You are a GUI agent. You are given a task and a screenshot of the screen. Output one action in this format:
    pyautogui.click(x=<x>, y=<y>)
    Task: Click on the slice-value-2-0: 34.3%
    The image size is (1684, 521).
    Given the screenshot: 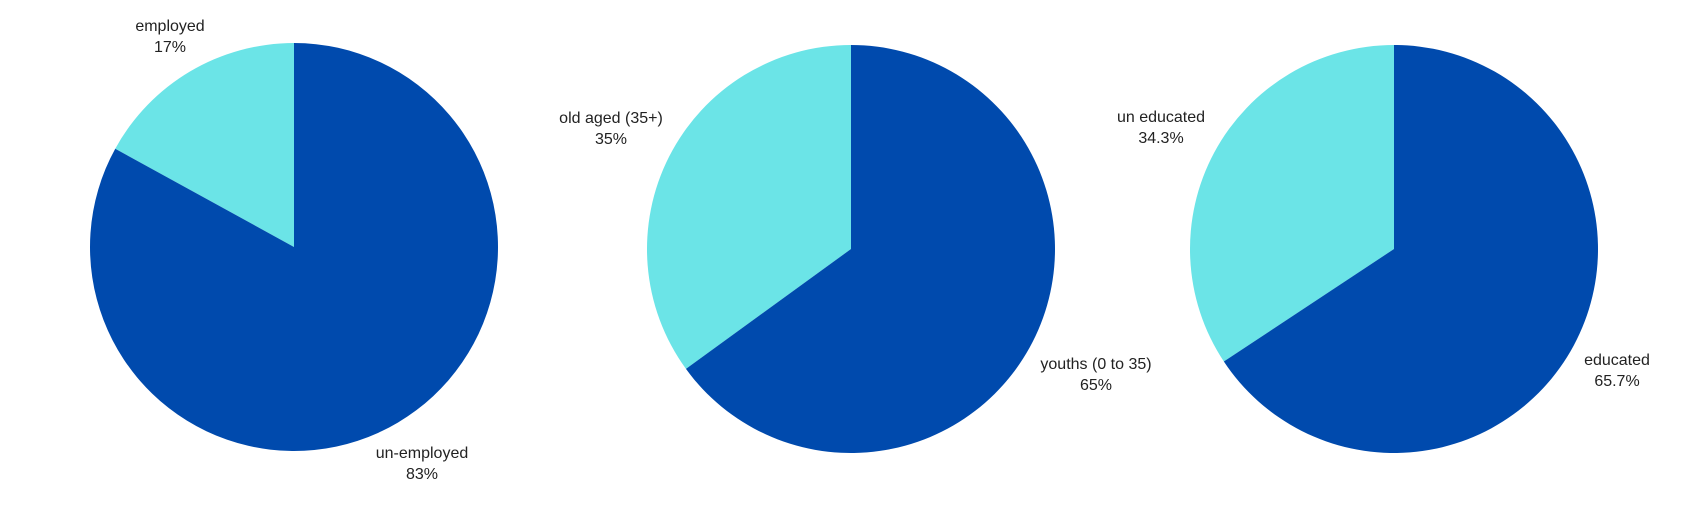 What is the action you would take?
    pyautogui.click(x=1160, y=138)
    